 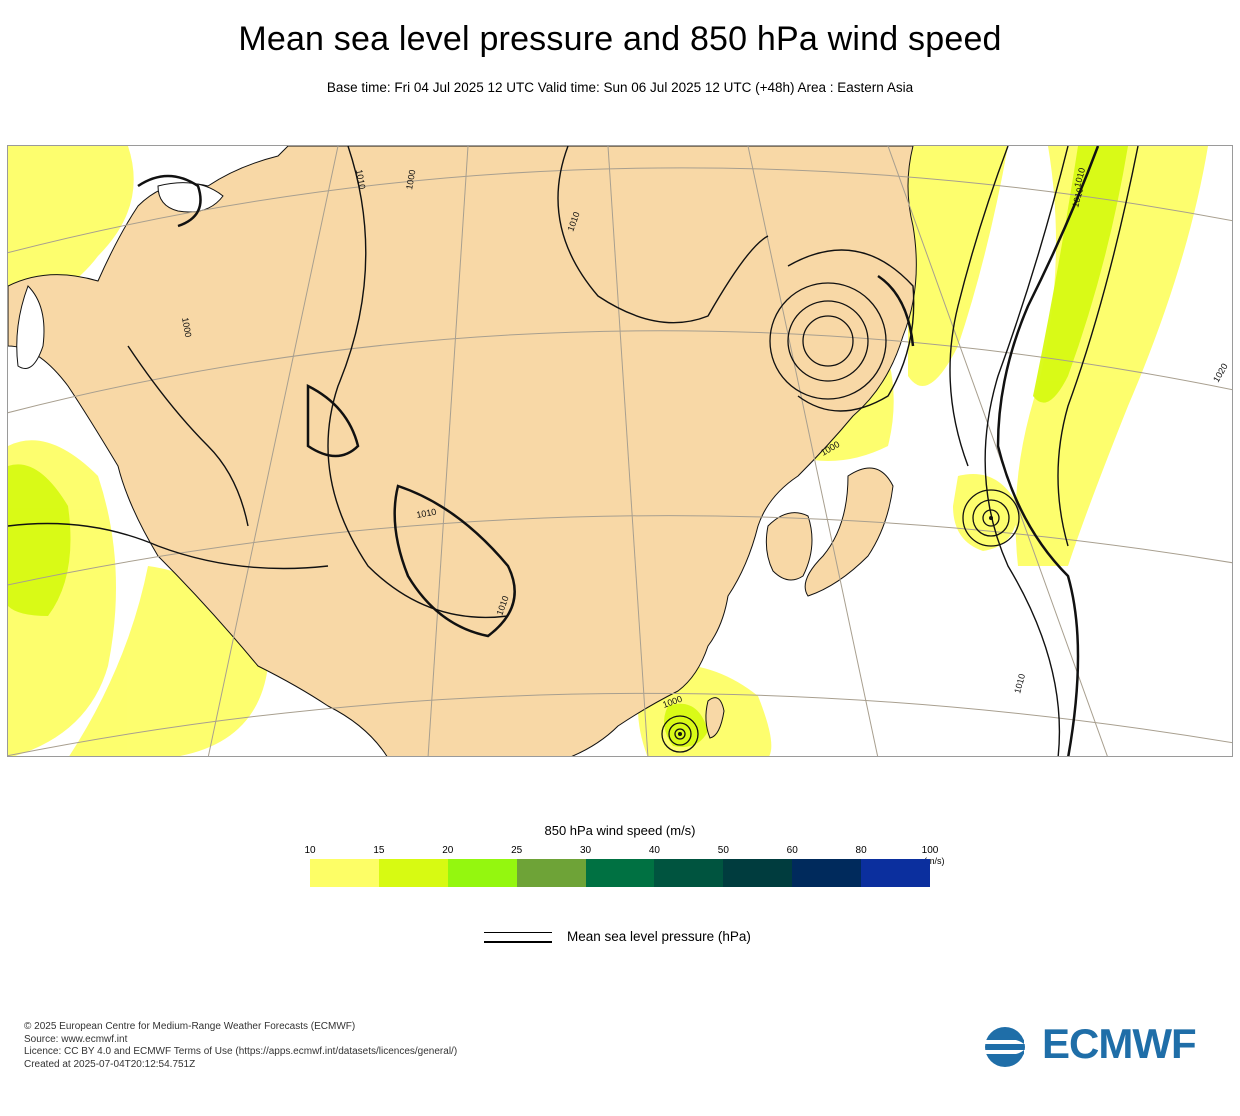 I want to click on low-center-marker, so click(x=680, y=734).